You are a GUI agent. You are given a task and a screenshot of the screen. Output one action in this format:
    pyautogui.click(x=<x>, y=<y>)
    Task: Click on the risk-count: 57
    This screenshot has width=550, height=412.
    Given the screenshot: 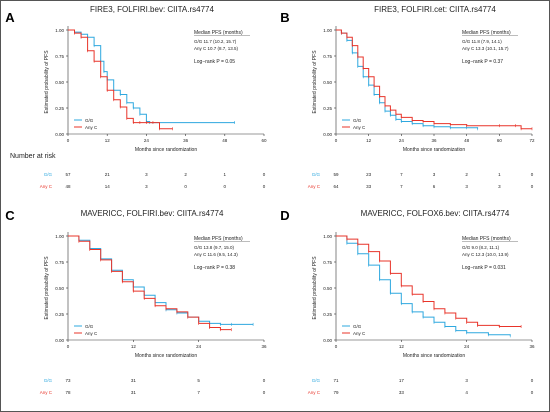 What is the action you would take?
    pyautogui.click(x=68, y=174)
    